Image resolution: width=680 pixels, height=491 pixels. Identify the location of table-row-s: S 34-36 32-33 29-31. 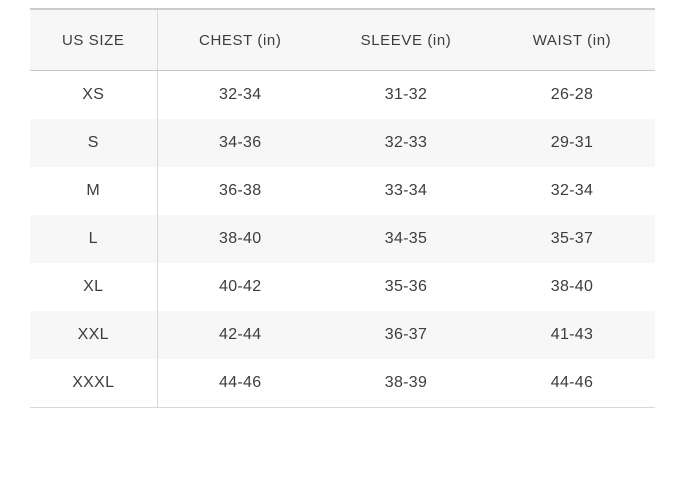
(342, 143).